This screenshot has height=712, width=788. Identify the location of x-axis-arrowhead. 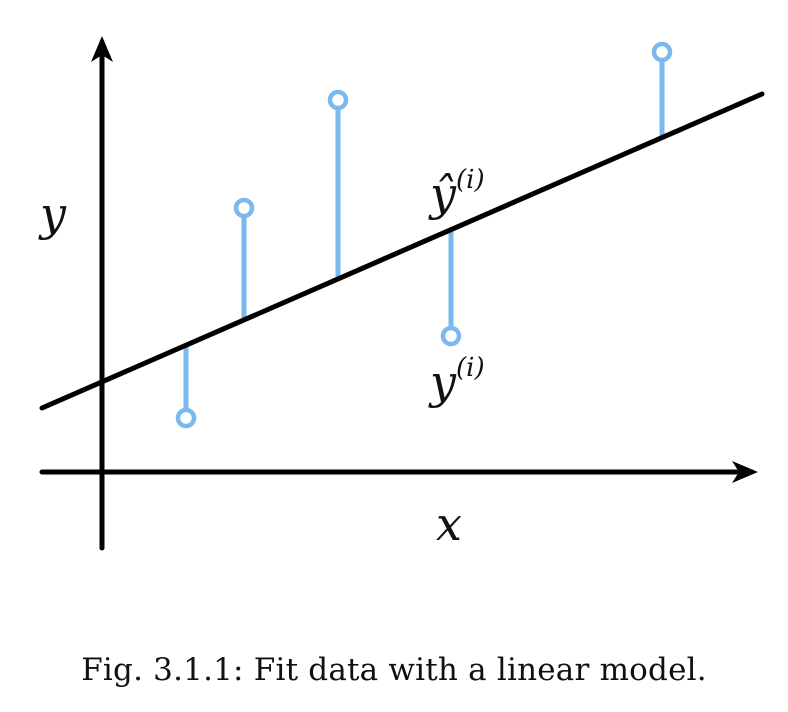
(745, 472).